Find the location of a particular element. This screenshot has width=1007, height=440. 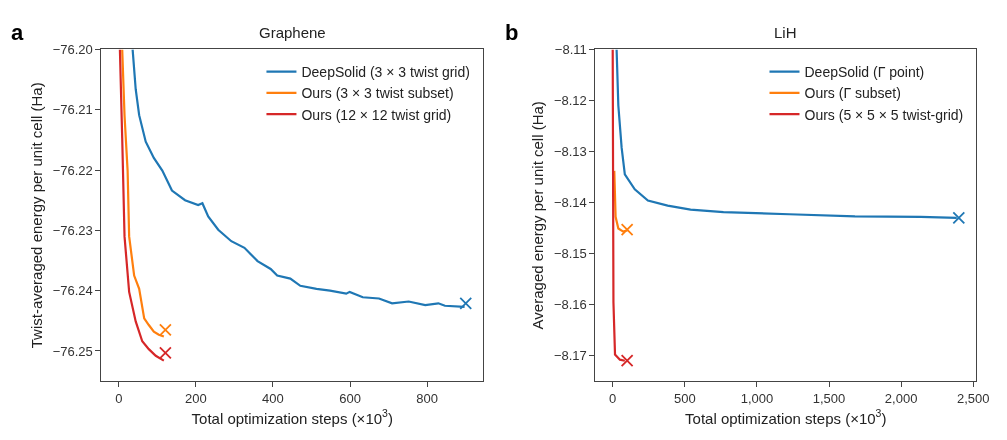

legend-label: DeepSolid (Γ point) is located at coordinates (864, 72).